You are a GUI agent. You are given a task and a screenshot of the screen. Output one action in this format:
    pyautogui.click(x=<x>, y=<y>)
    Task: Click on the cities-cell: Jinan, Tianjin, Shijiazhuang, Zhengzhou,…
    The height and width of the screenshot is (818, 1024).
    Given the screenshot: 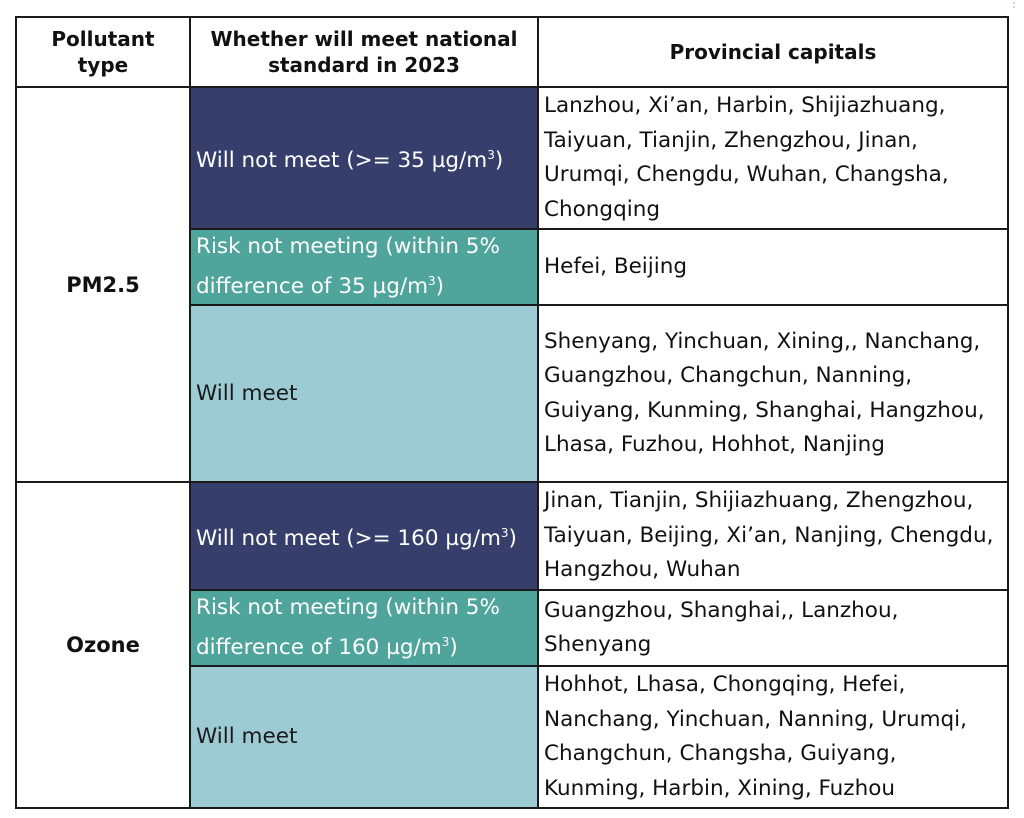 What is the action you would take?
    pyautogui.click(x=773, y=536)
    